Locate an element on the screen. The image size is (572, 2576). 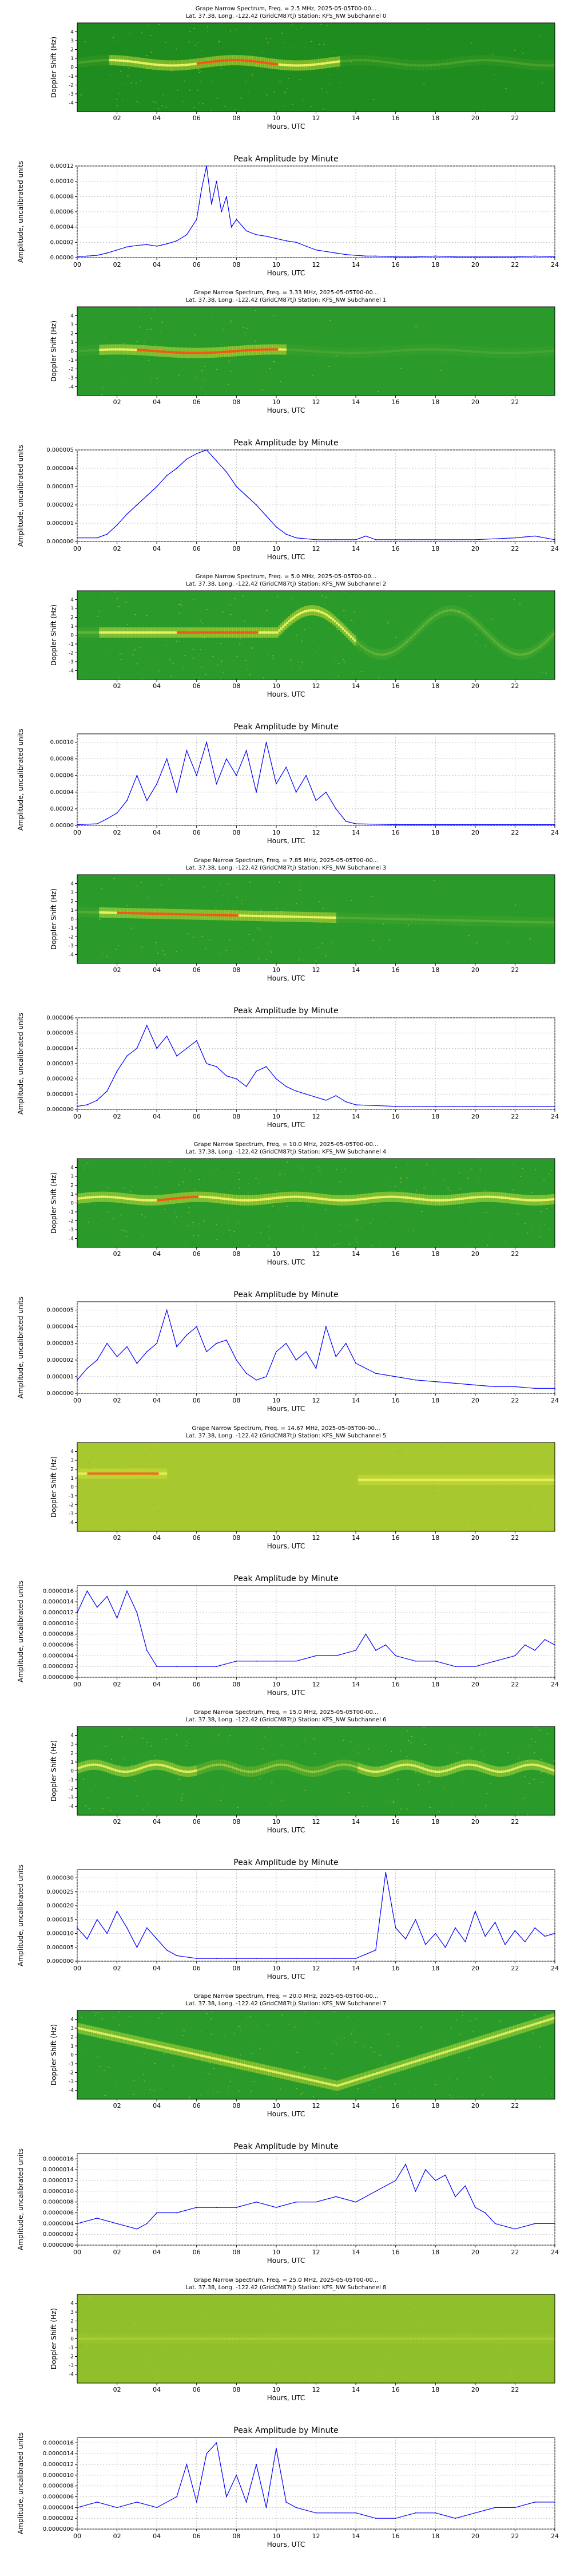
spectrogram-heatmap is located at coordinates (316, 635).